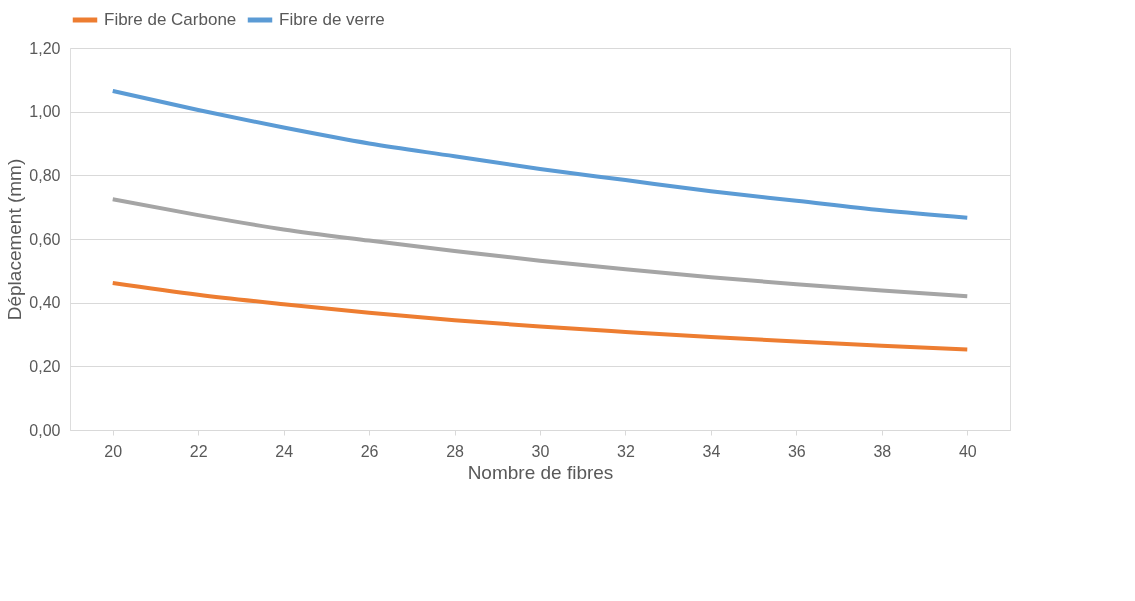  Describe the element at coordinates (882, 451) in the screenshot. I see `x-tick-label: 38` at that location.